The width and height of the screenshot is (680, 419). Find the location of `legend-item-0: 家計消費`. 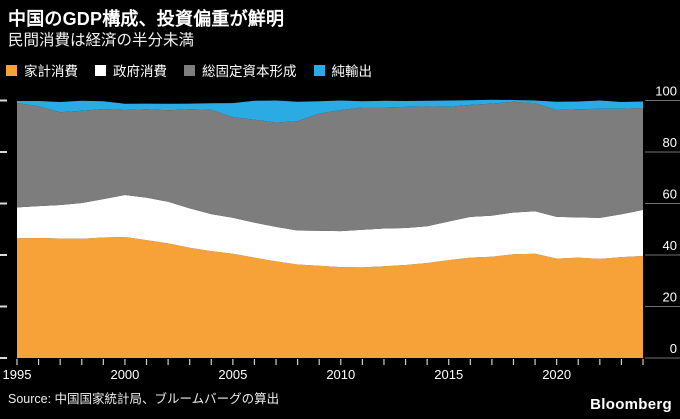

legend-item-0: 家計消費 is located at coordinates (42, 70).